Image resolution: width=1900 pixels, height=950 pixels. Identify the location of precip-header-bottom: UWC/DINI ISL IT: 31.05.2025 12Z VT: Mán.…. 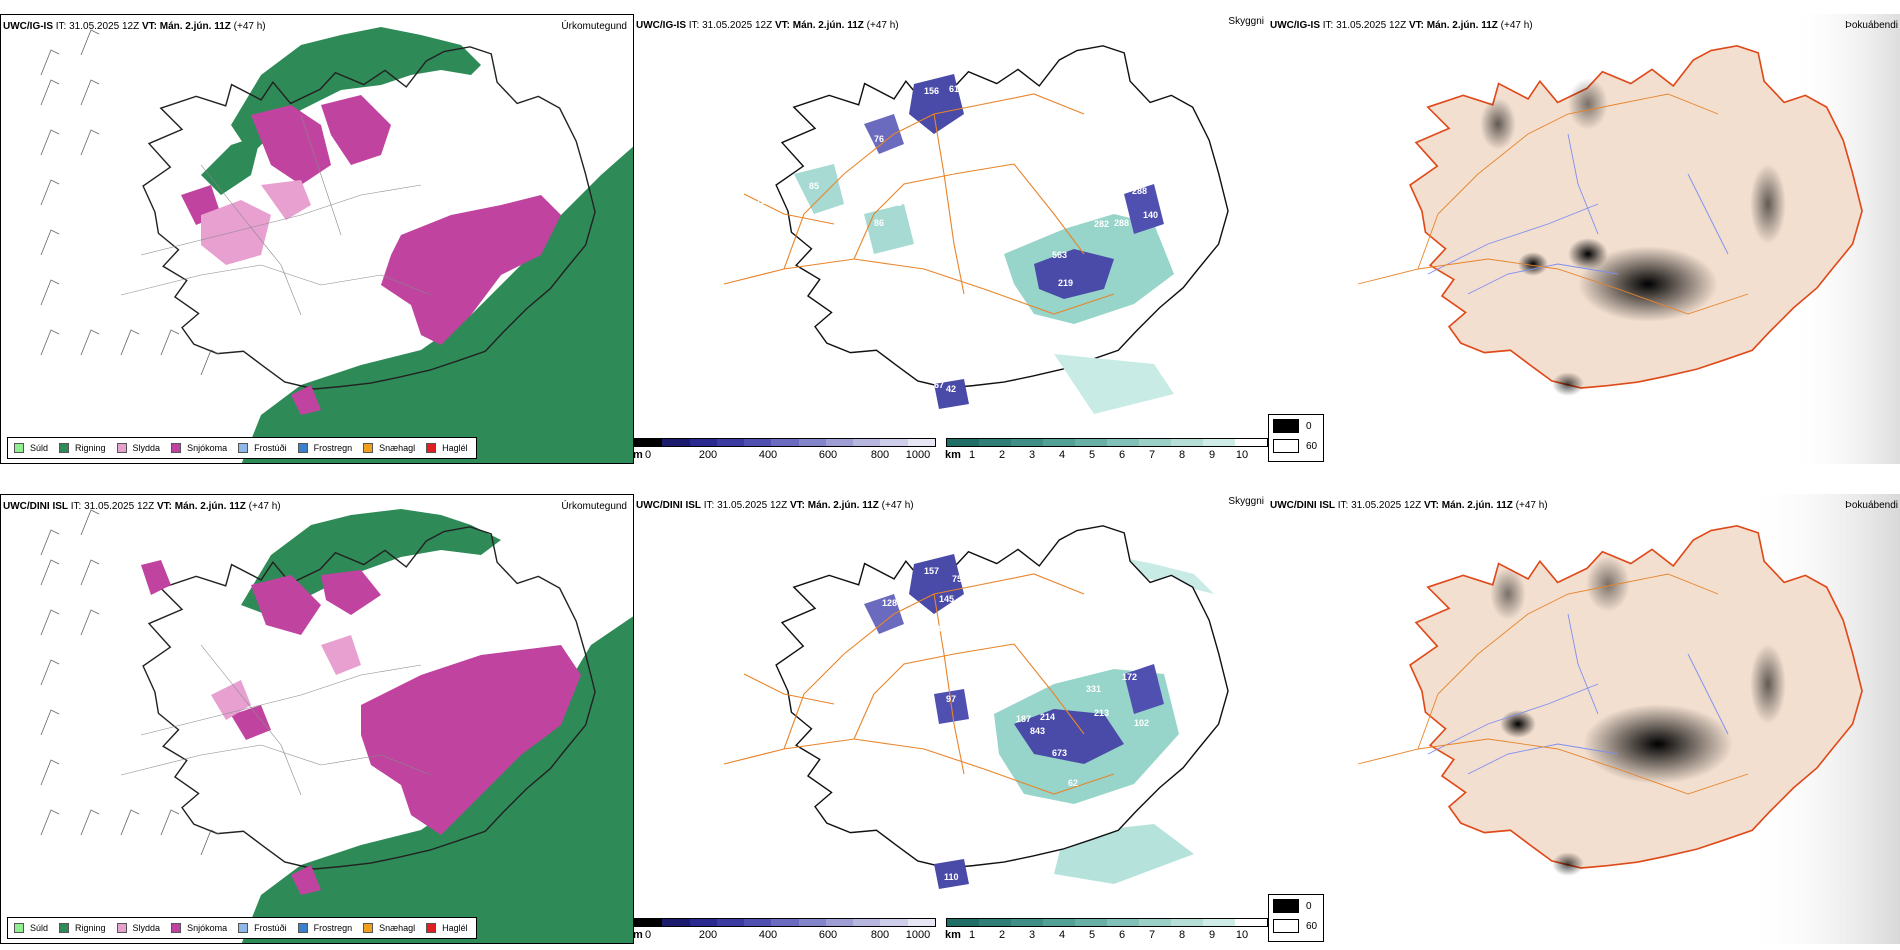
(142, 506).